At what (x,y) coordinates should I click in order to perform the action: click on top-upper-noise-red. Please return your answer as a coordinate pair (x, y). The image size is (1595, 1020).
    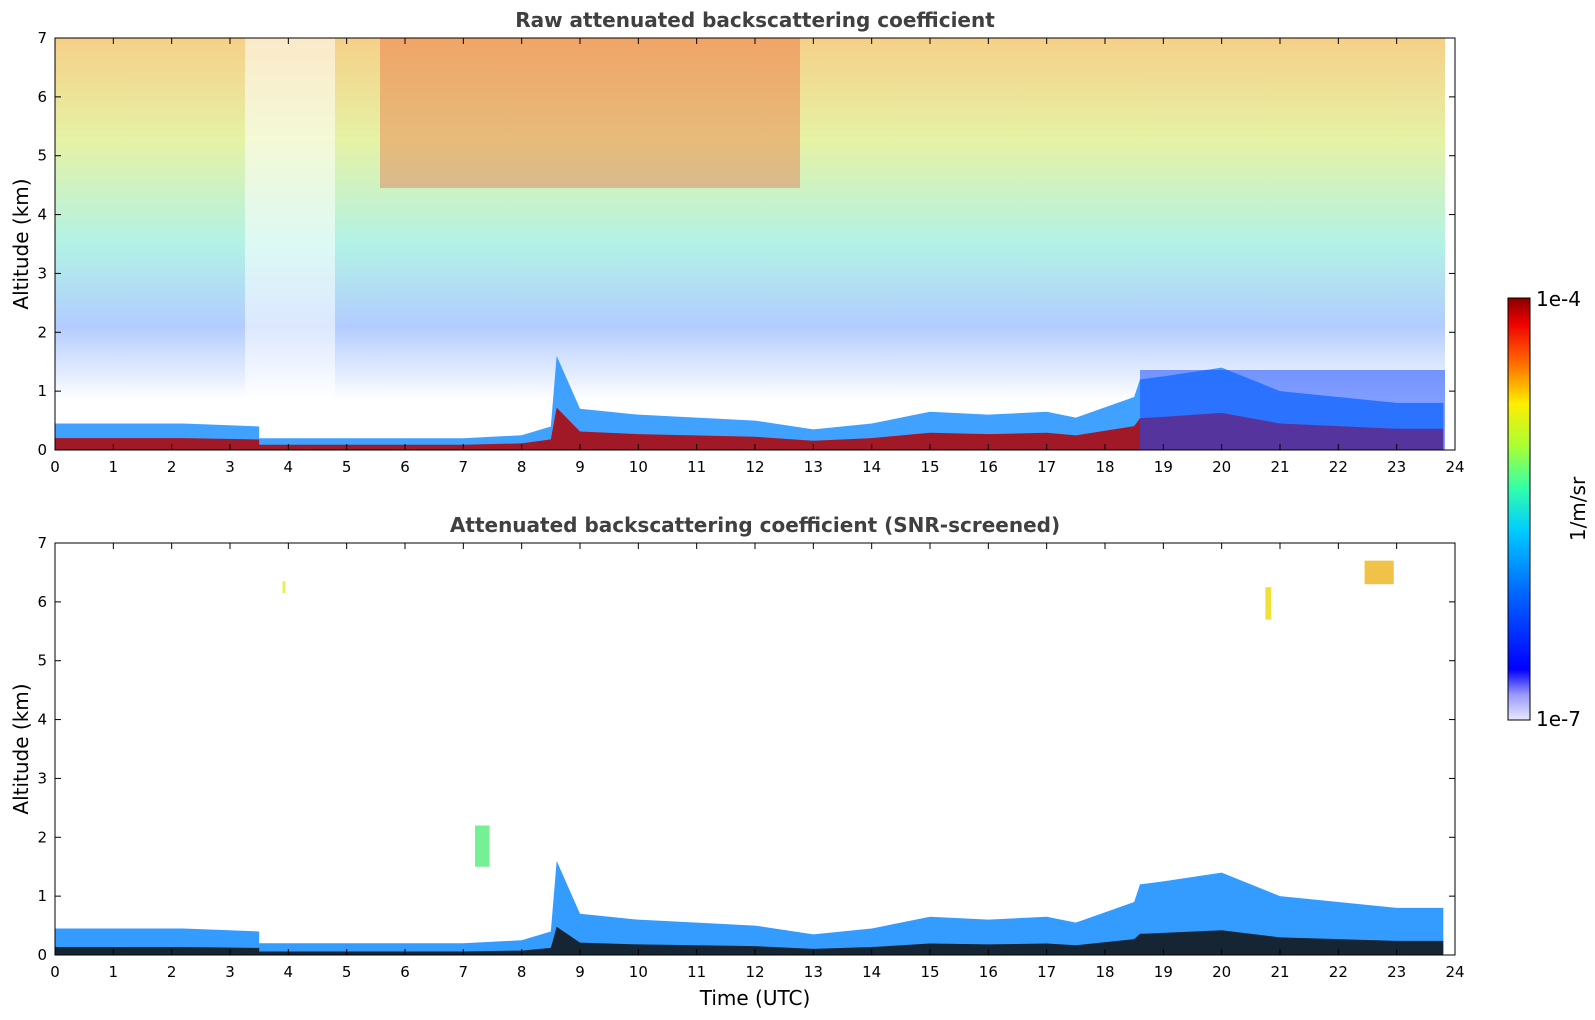
    Looking at the image, I should click on (590, 113).